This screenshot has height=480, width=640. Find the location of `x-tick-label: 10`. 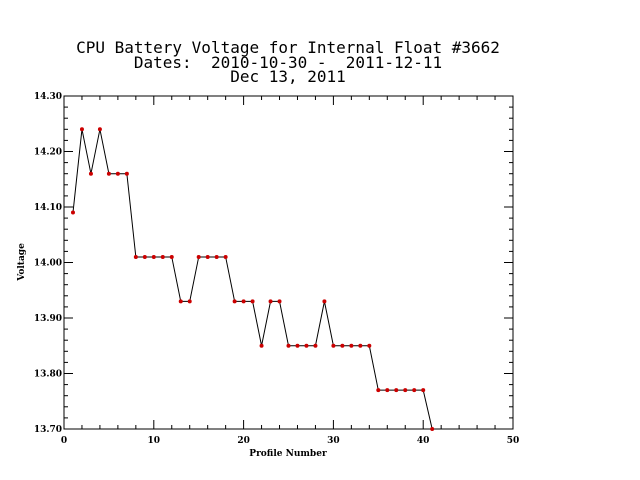

x-tick-label: 10 is located at coordinates (154, 441).